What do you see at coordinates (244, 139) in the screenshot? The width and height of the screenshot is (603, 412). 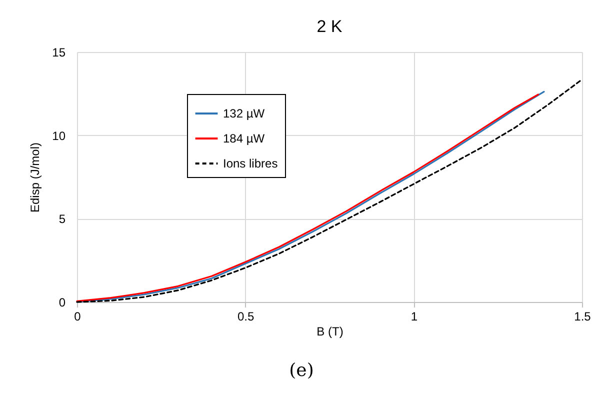 I see `legend-label: 184 µW` at bounding box center [244, 139].